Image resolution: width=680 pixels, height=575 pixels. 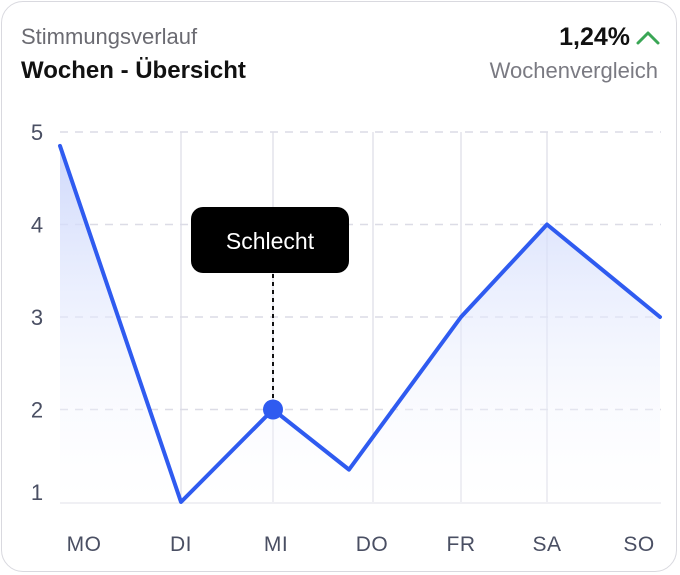 I want to click on comparison-label: Wochenvergleich, so click(x=573, y=70).